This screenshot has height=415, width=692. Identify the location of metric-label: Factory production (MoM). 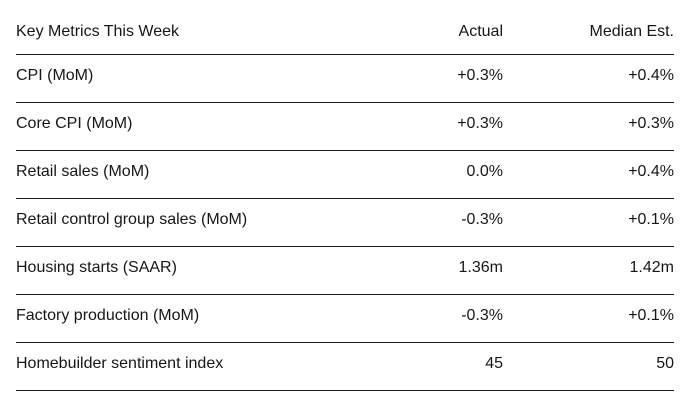
(108, 315).